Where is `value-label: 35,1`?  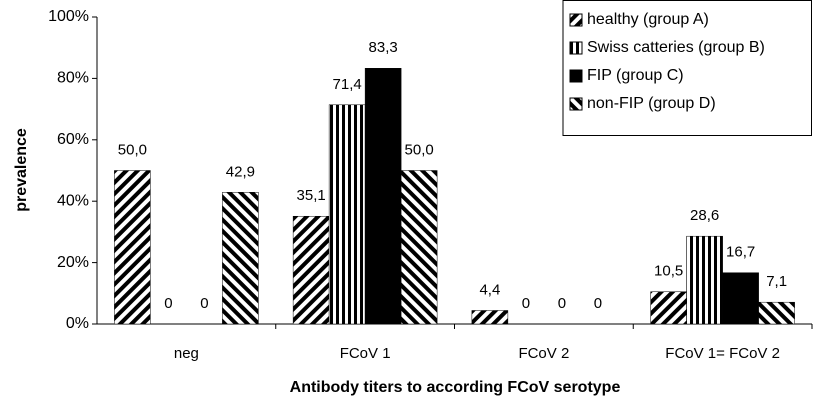
value-label: 35,1 is located at coordinates (311, 195).